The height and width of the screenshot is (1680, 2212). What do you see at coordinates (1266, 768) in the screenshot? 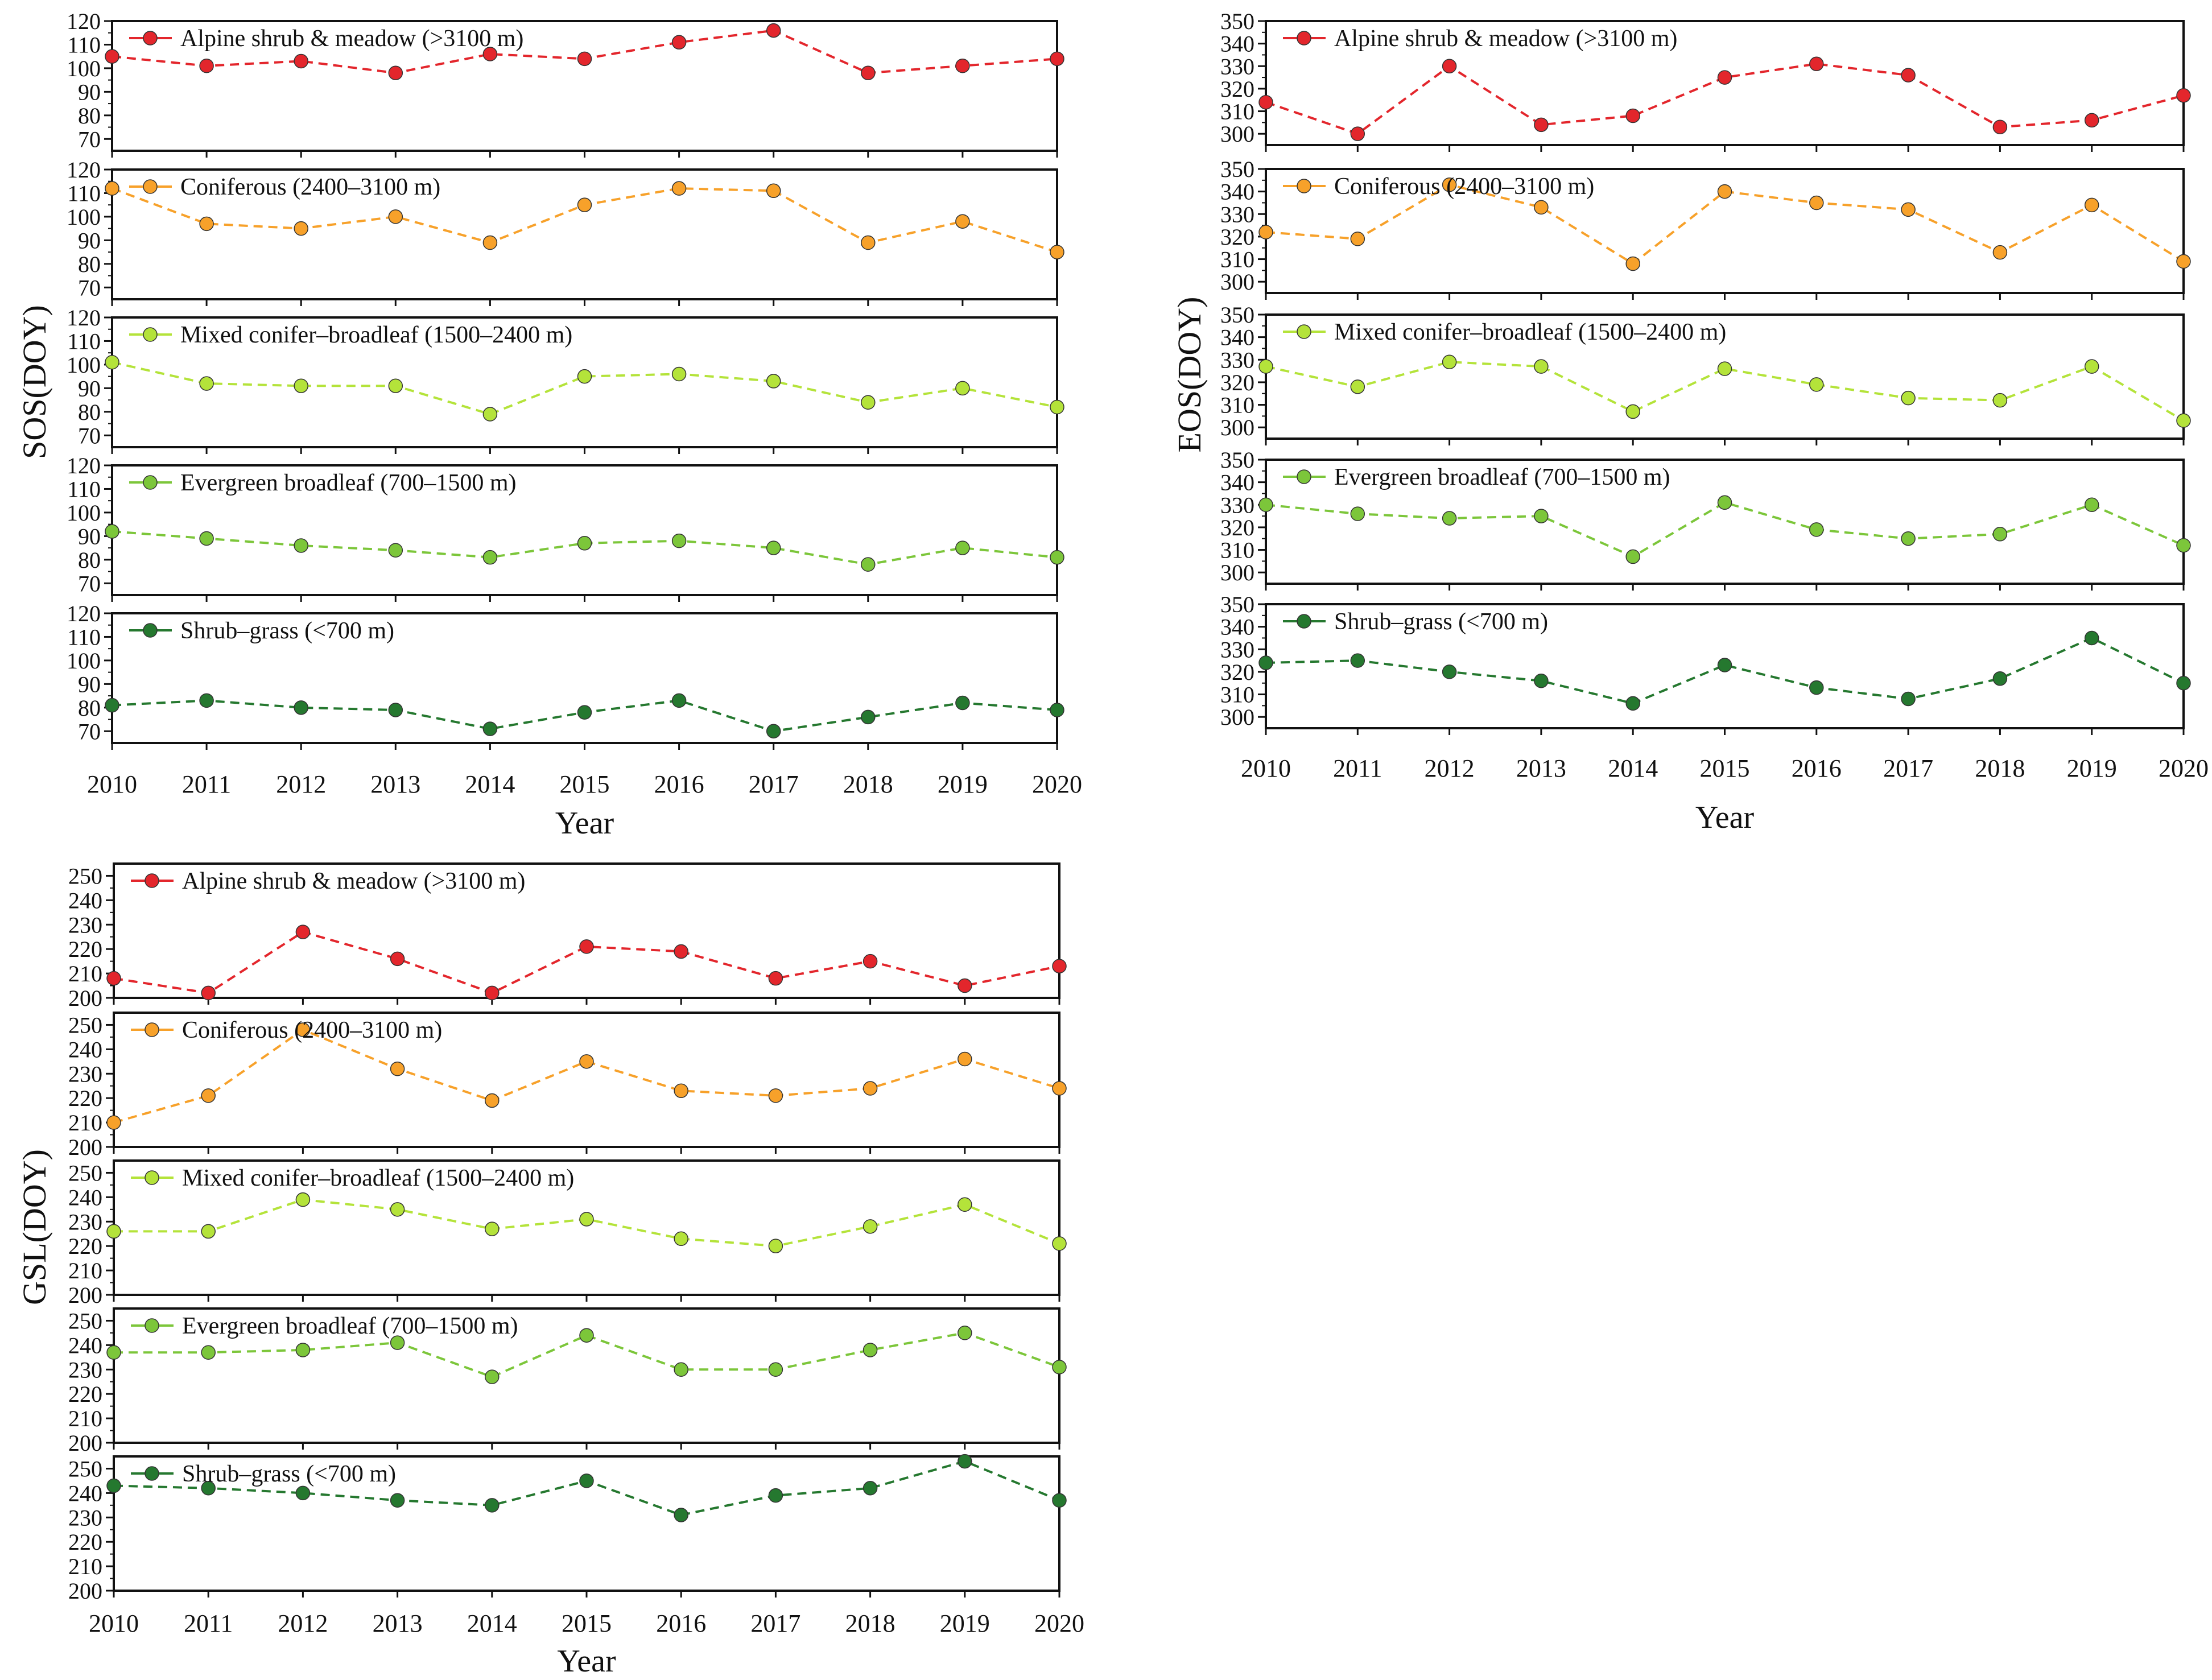
I see `x-tick-label: 2010` at bounding box center [1266, 768].